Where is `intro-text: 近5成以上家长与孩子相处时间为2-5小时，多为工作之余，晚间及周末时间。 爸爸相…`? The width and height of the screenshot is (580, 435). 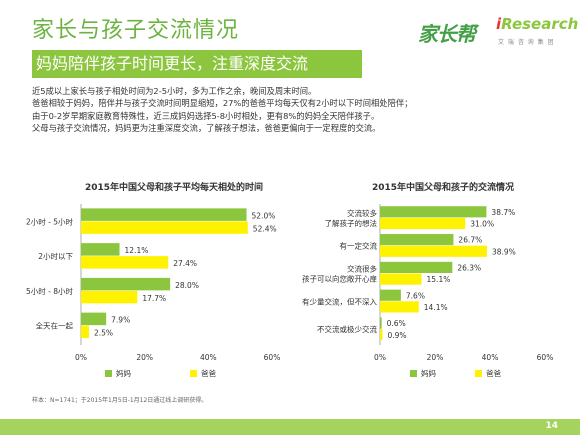 intro-text: 近5成以上家长与孩子相处时间为2-5小时，多为工作之余，晚间及周末时间。 爸爸相… is located at coordinates (292, 110).